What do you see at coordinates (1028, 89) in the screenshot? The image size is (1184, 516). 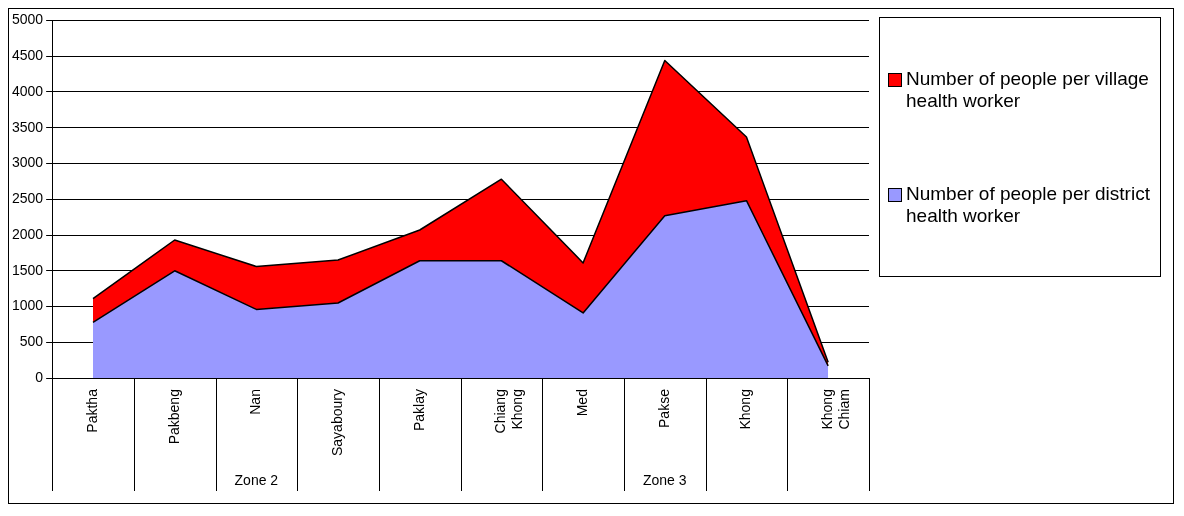 I see `legend-label: Number of people per village health worker` at bounding box center [1028, 89].